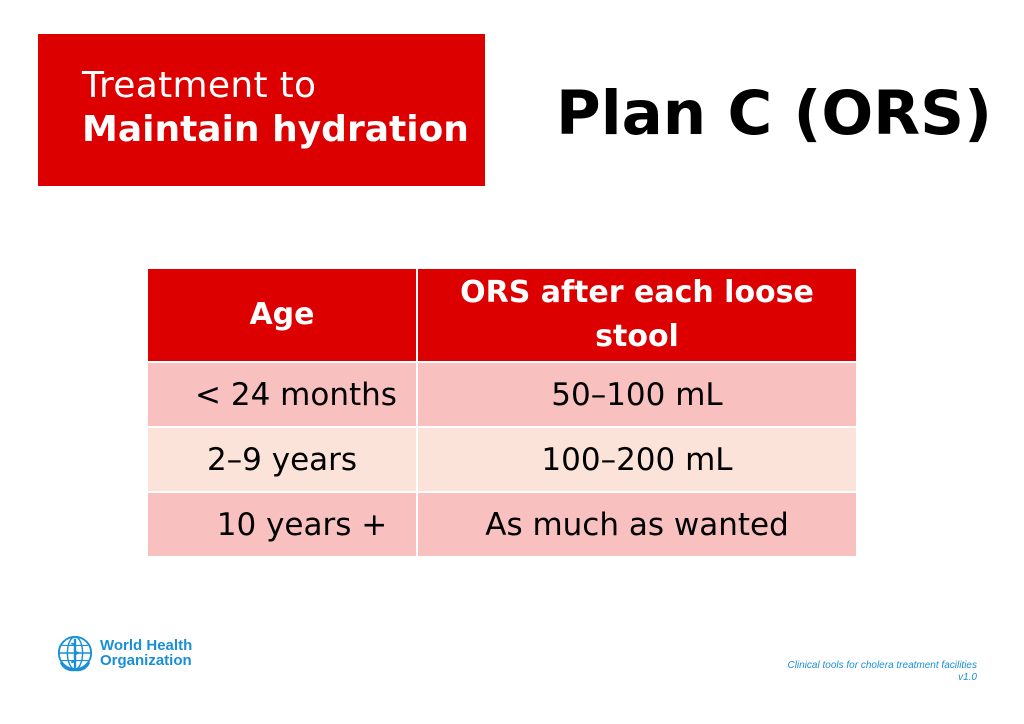 The height and width of the screenshot is (724, 1024). Describe the element at coordinates (282, 524) in the screenshot. I see `table-cell-age: 10 years +` at that location.